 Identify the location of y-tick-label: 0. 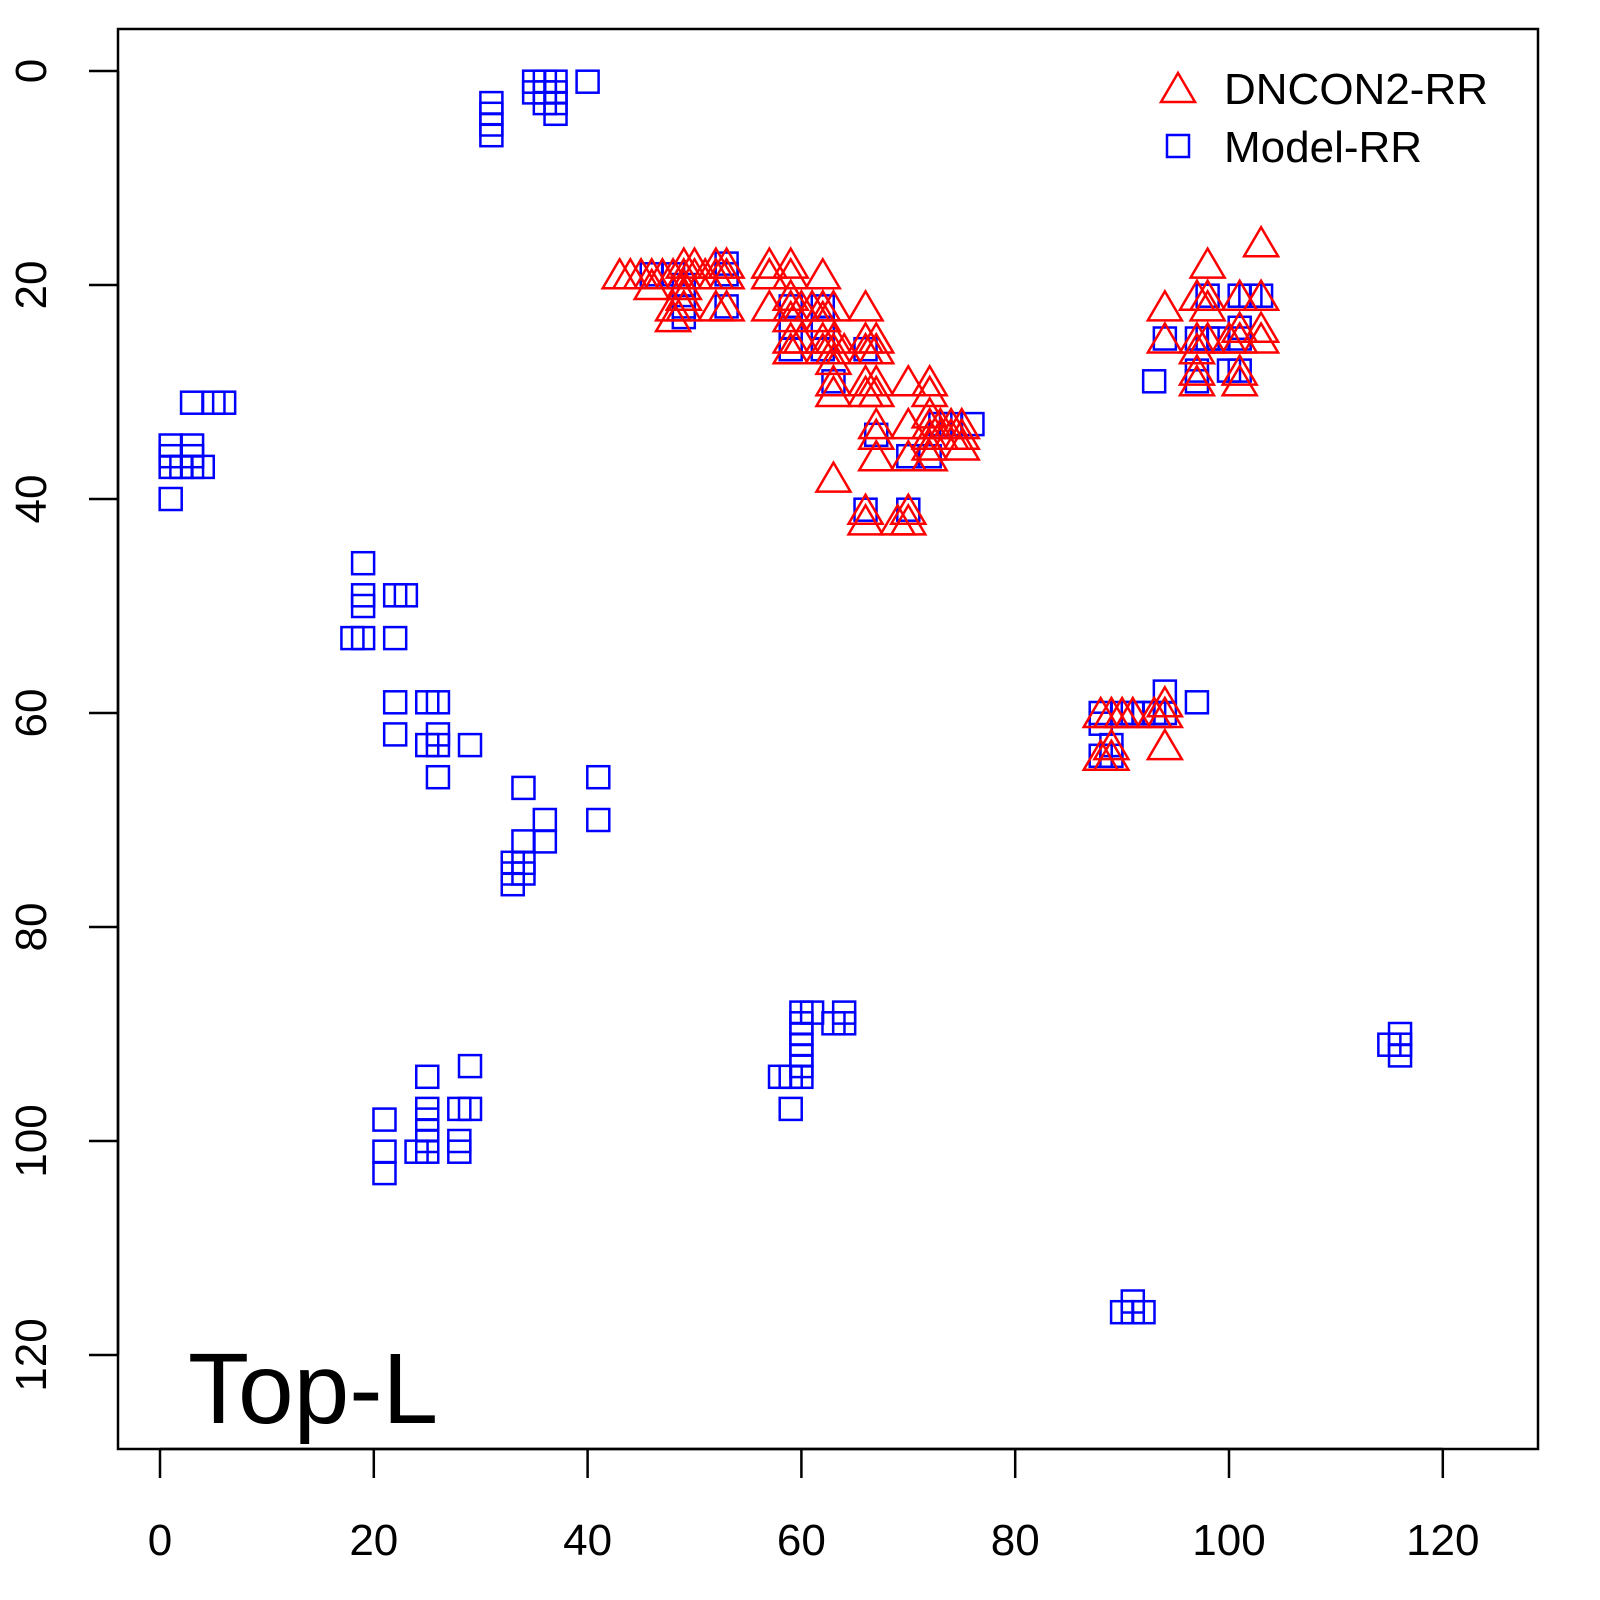
(31, 71).